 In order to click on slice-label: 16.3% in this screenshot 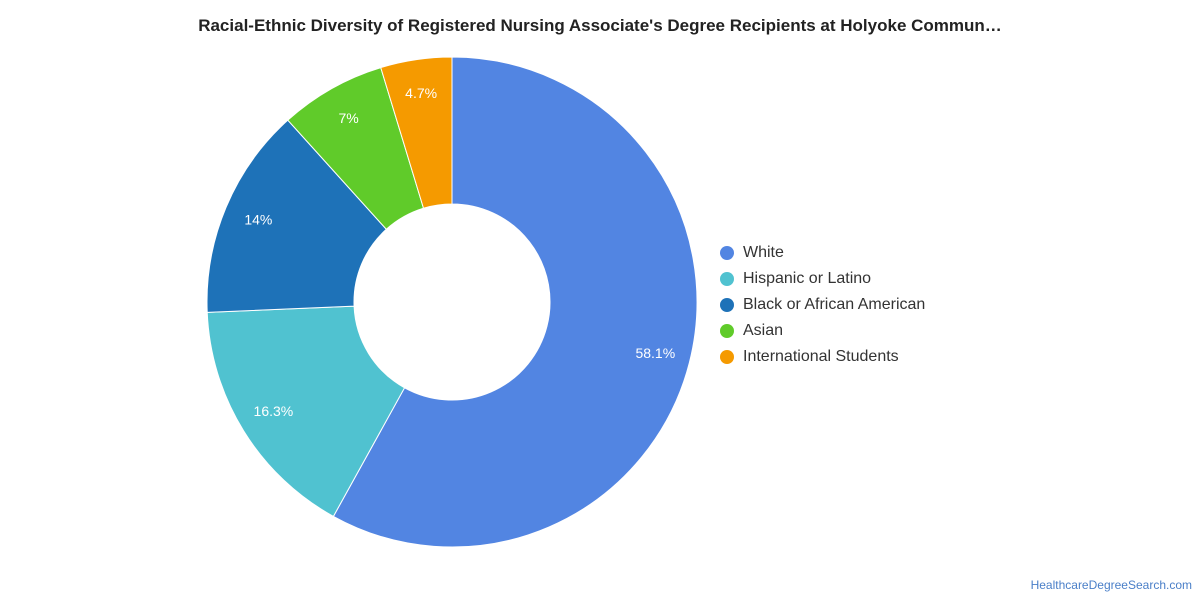, I will do `click(274, 411)`.